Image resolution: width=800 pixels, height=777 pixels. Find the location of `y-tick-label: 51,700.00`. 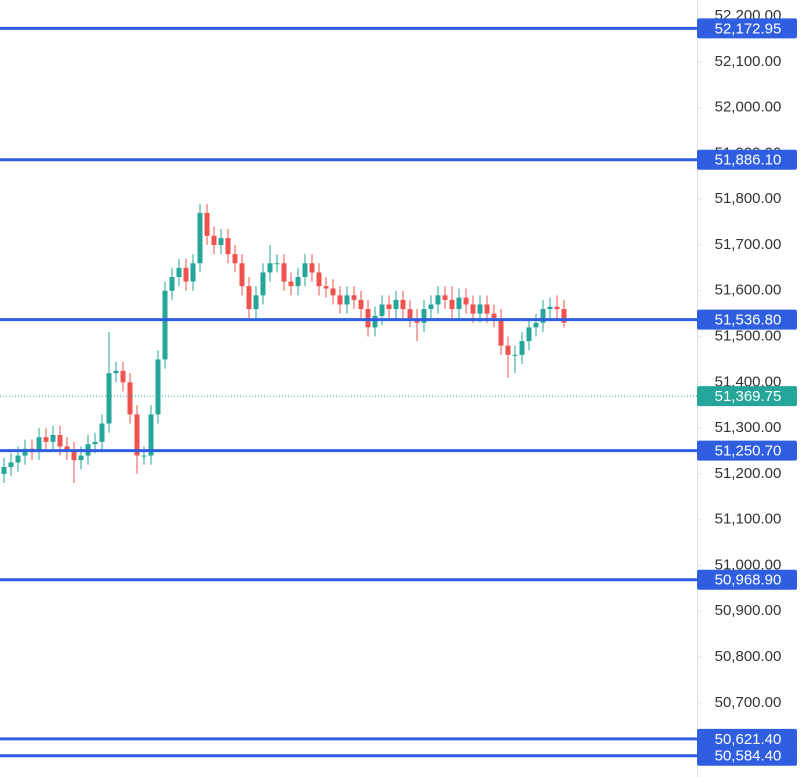

y-tick-label: 51,700.00 is located at coordinates (748, 244).